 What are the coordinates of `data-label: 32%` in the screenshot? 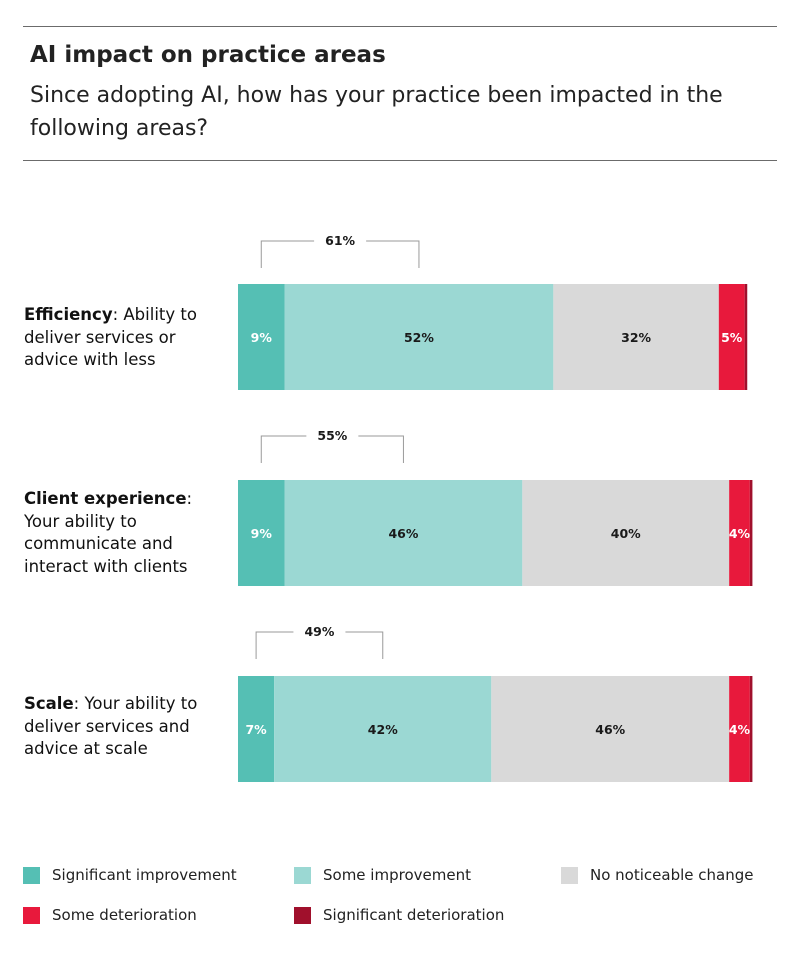 It's located at (636, 337).